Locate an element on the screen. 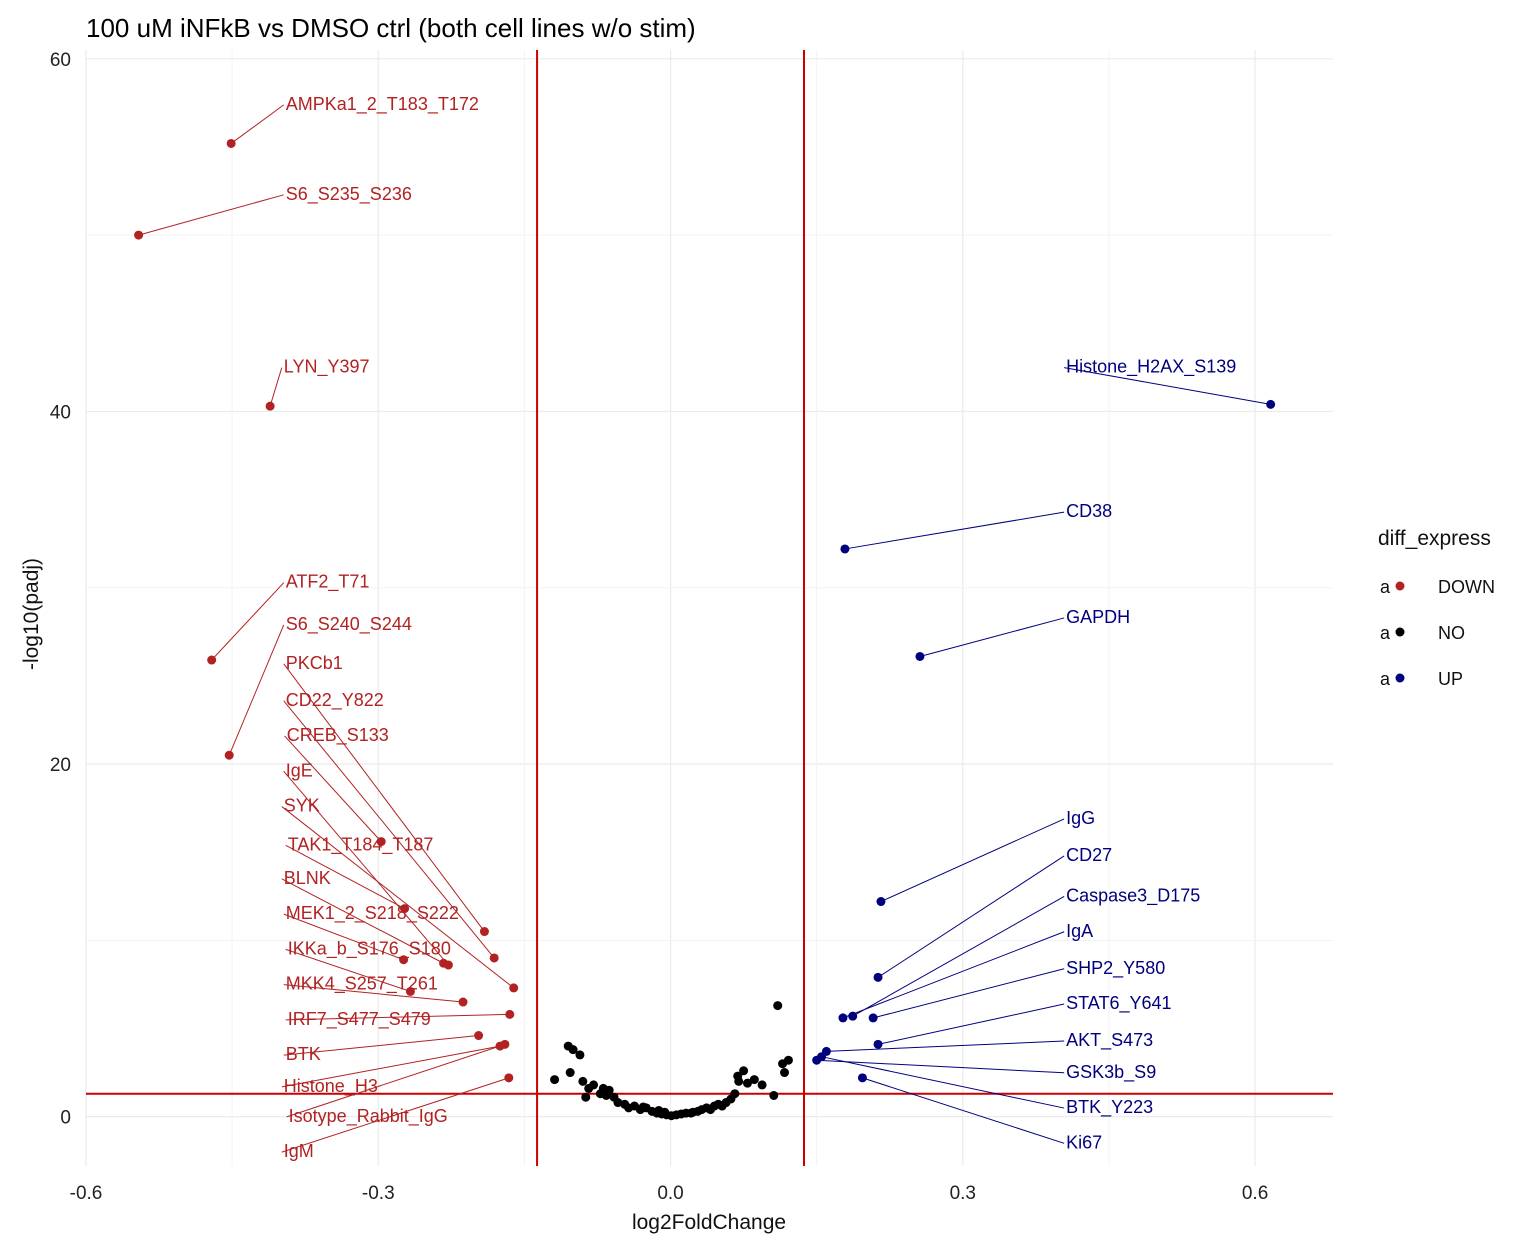 The width and height of the screenshot is (1536, 1248). y-axis-title: -log10(padj) is located at coordinates (31, 614).